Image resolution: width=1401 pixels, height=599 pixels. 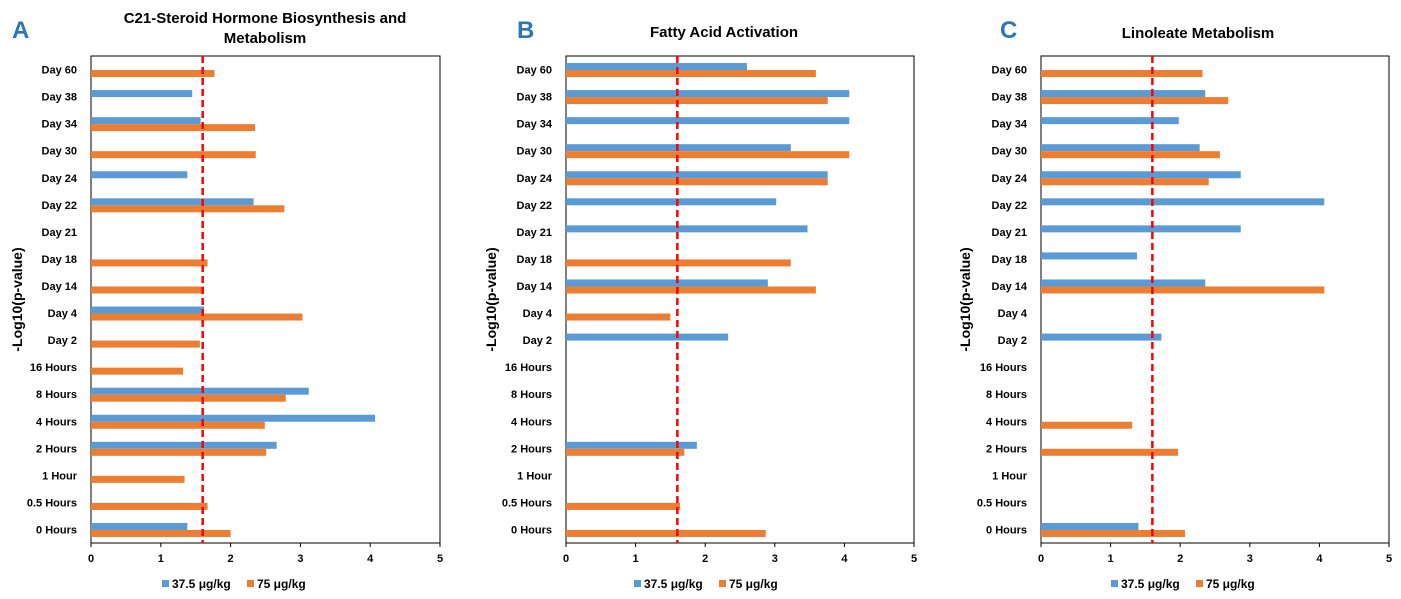 I want to click on y-tick-label: Day 2, so click(x=62, y=341).